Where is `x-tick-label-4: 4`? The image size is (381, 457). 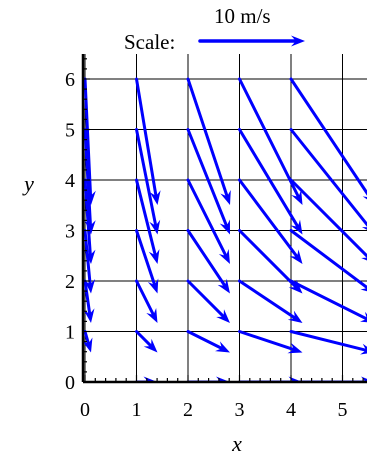 x-tick-label-4: 4 is located at coordinates (291, 410).